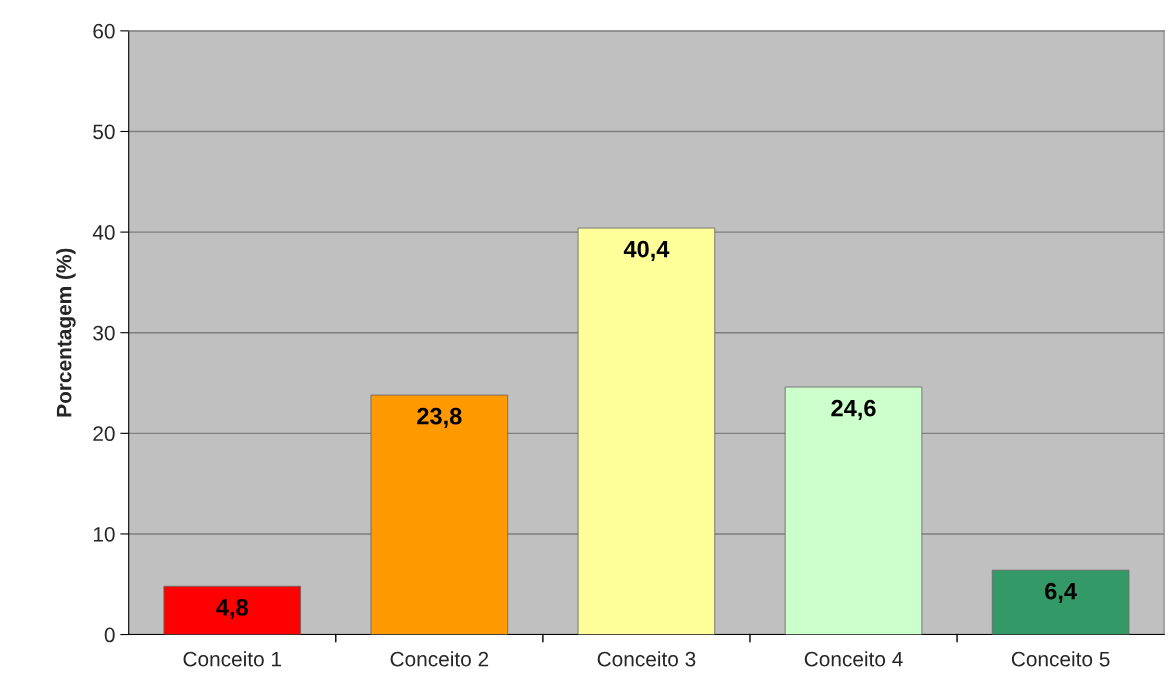 The height and width of the screenshot is (686, 1170). I want to click on y-tick-label: 0, so click(109, 635).